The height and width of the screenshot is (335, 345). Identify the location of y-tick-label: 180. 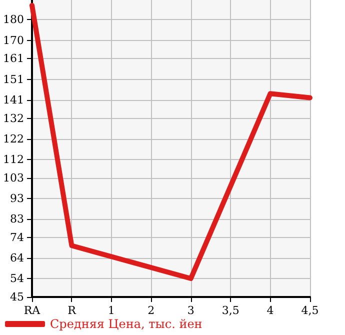
(13, 19).